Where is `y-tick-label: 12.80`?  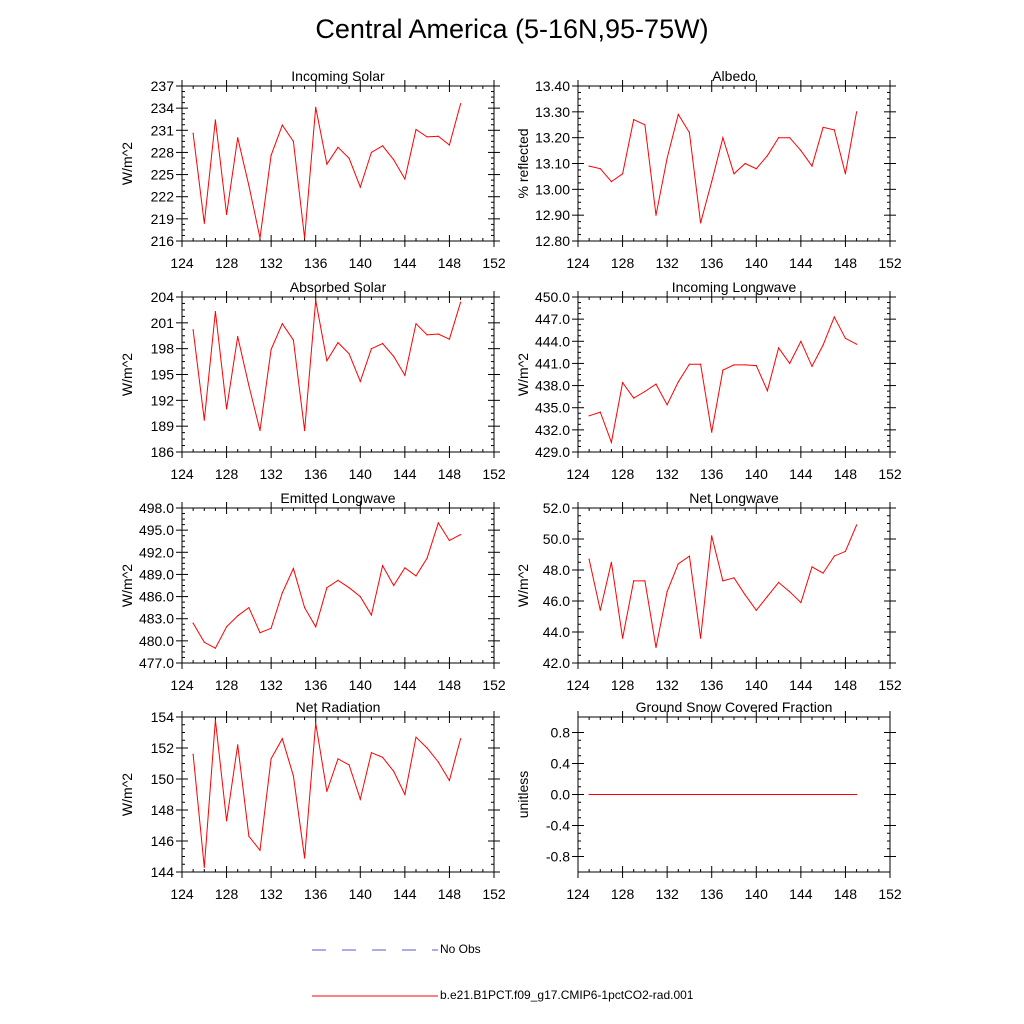
y-tick-label: 12.80 is located at coordinates (552, 241).